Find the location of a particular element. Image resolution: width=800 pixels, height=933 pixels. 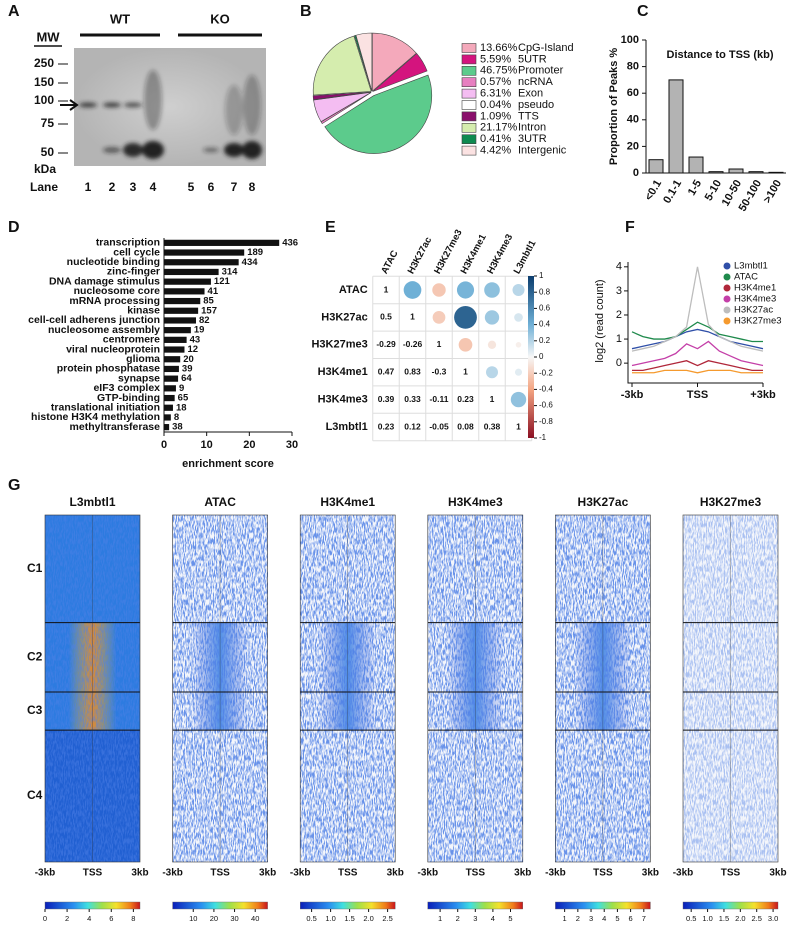

category-label: synapse is located at coordinates (139, 378).